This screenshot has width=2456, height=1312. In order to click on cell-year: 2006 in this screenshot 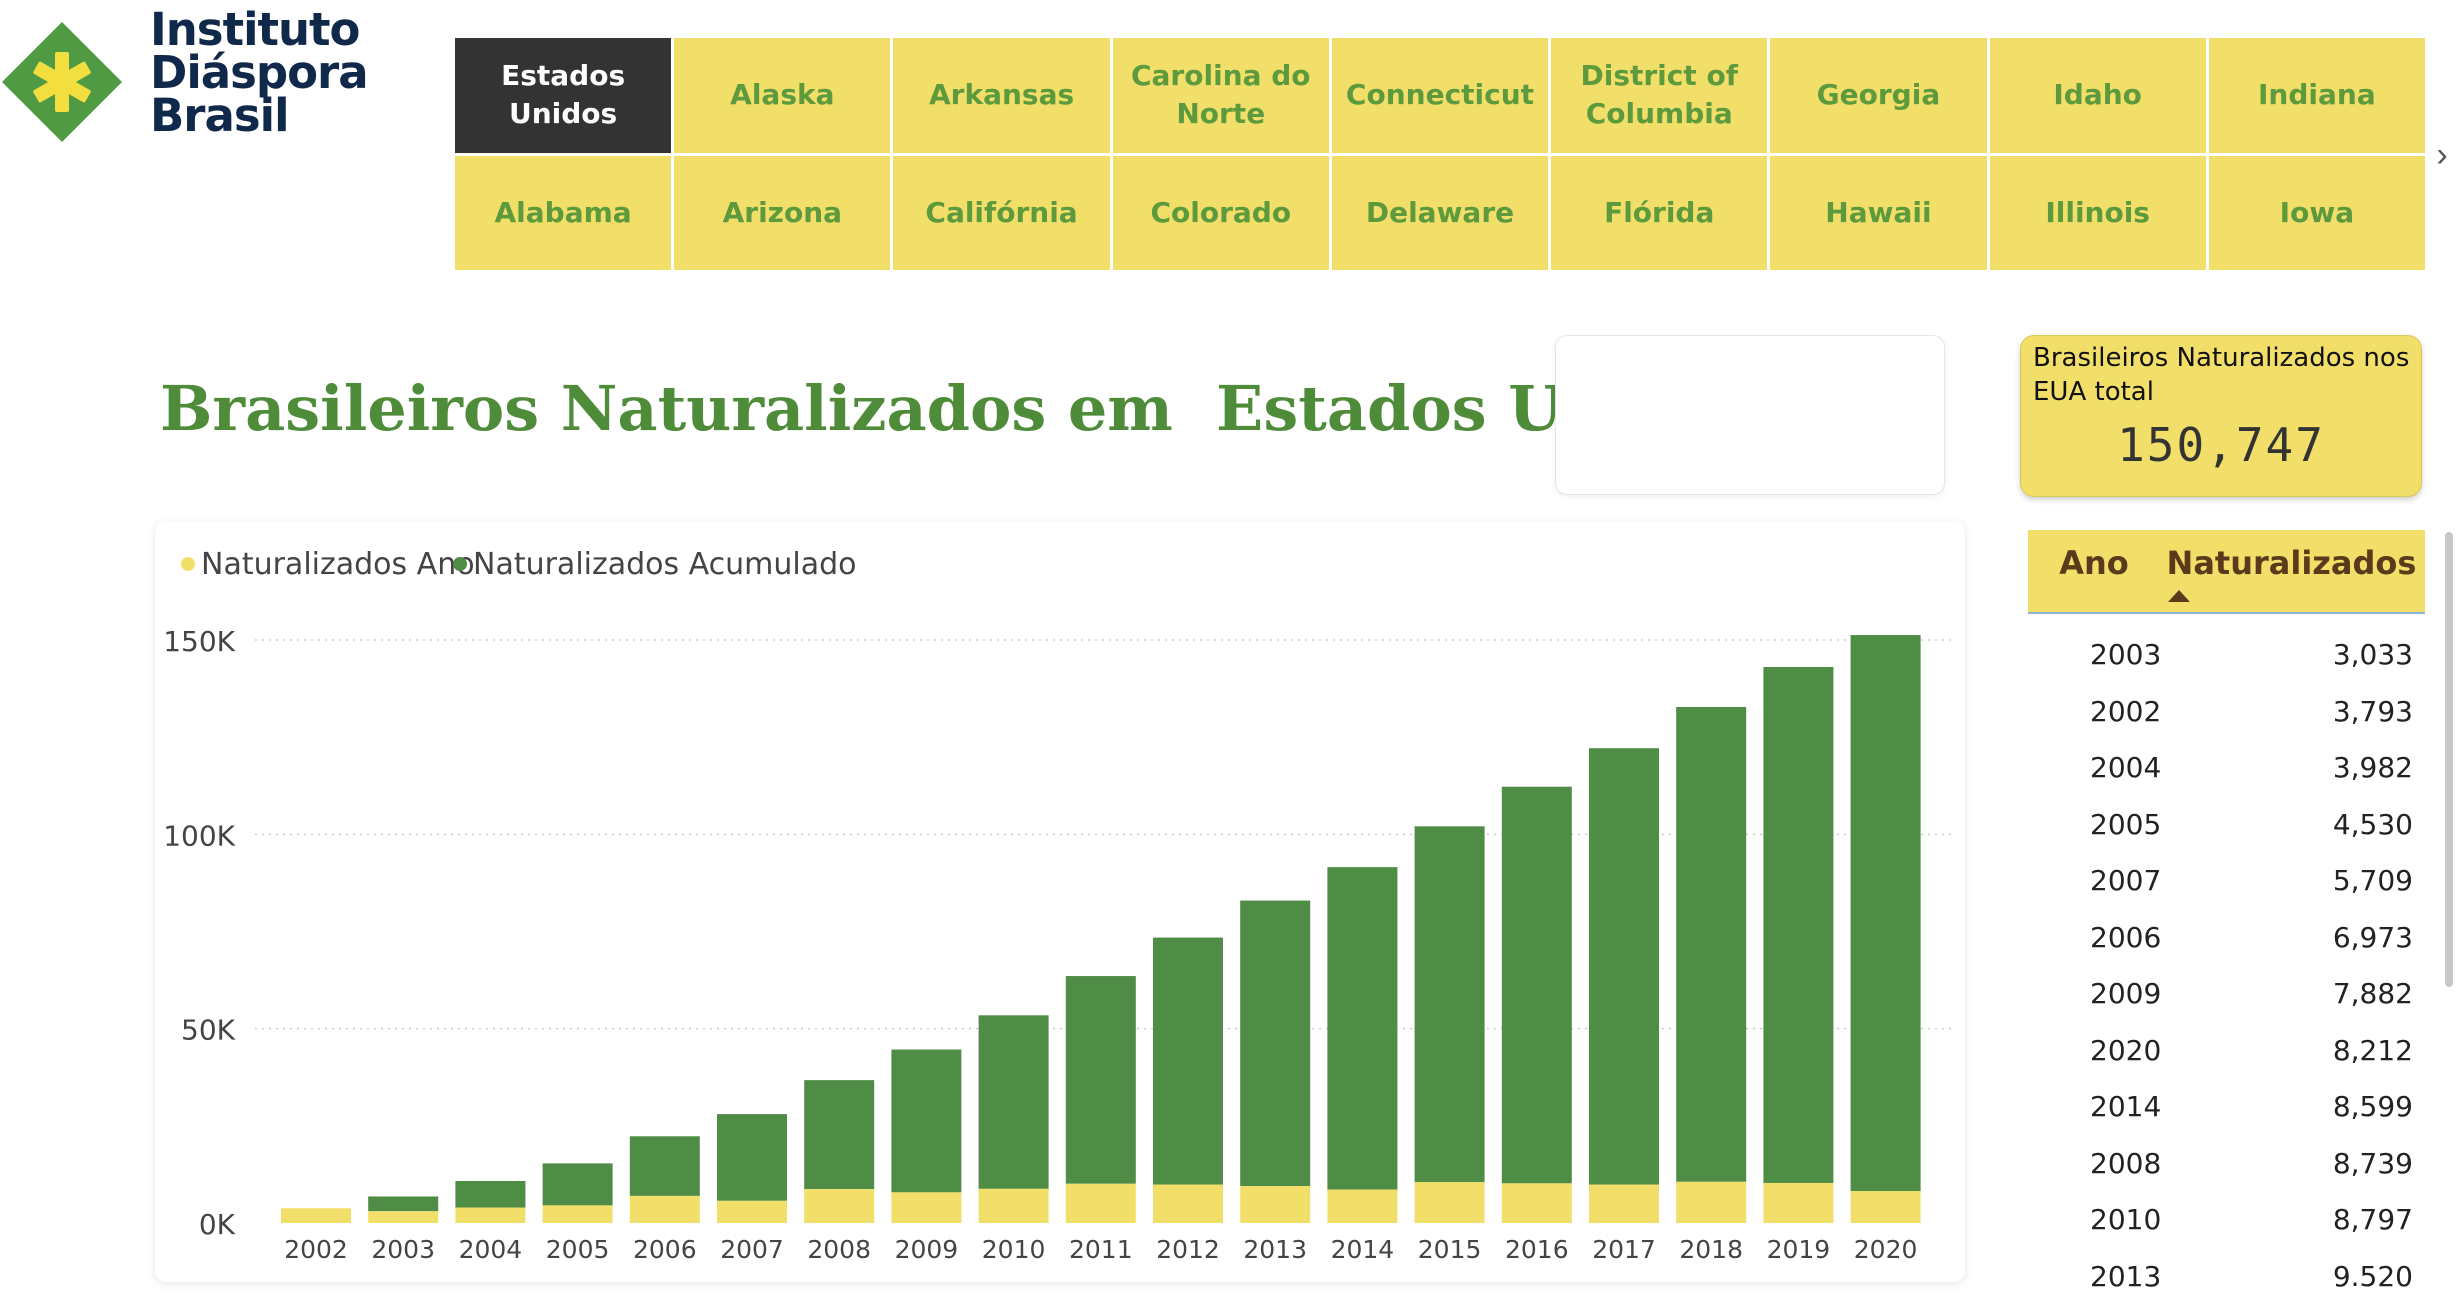, I will do `click(2126, 937)`.